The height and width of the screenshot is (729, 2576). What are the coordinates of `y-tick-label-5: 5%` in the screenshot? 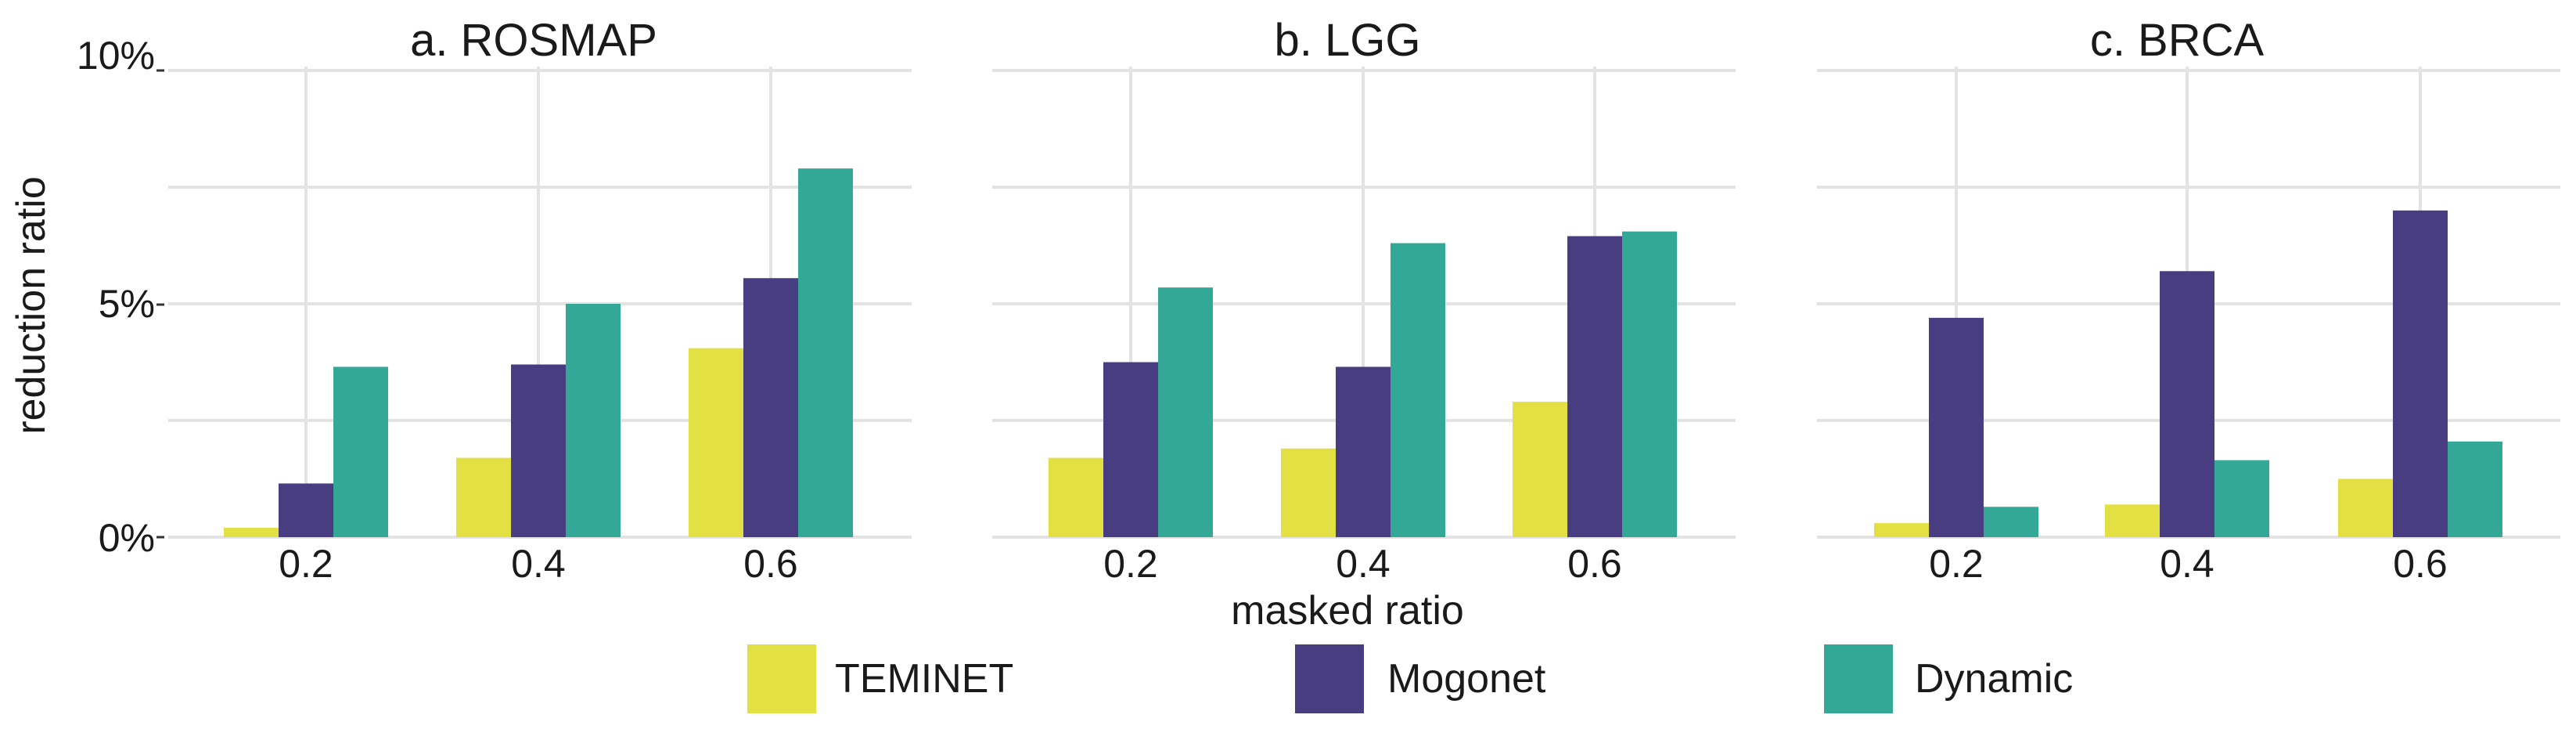 It's located at (127, 304).